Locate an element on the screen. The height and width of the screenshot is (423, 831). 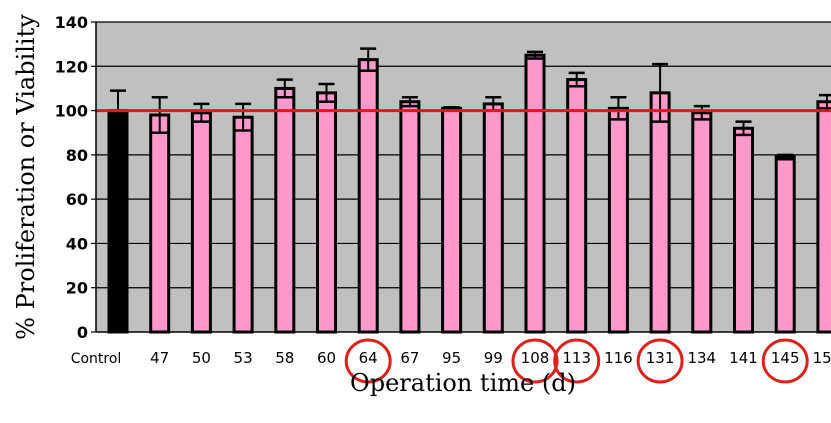
y-tick-label-120: 120 is located at coordinates (71, 66).